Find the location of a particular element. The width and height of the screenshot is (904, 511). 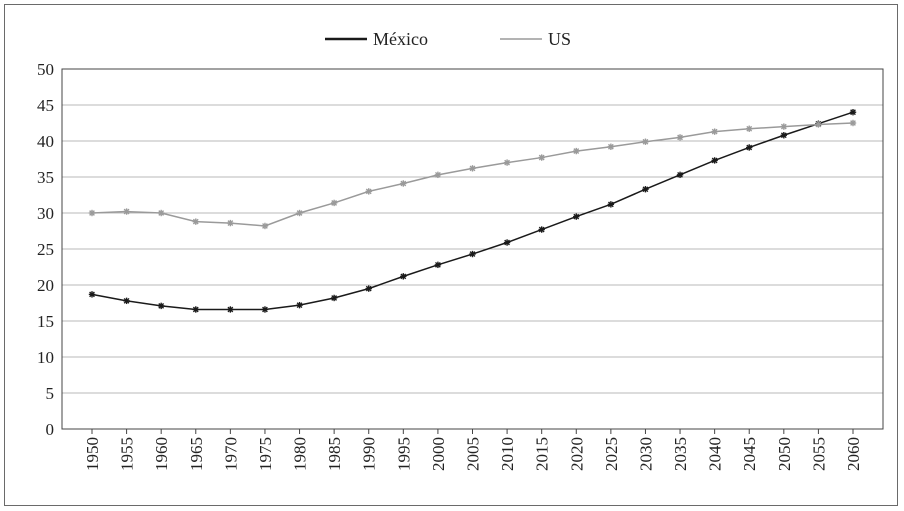

data-point-m-xico-1950 is located at coordinates (92, 294).